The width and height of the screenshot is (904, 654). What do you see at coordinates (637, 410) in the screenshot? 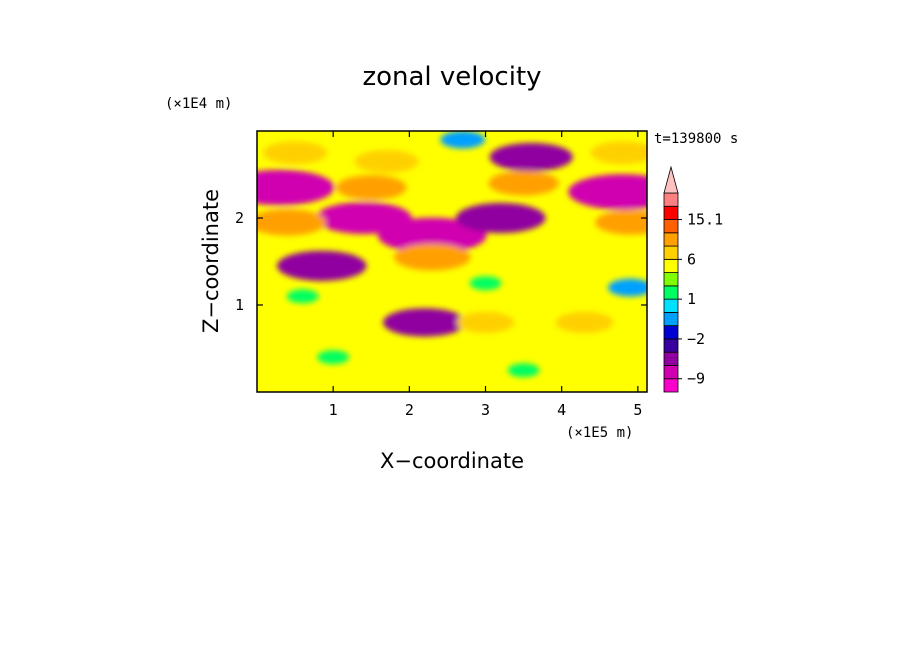
I see `x-tick-label-4: 5` at bounding box center [637, 410].